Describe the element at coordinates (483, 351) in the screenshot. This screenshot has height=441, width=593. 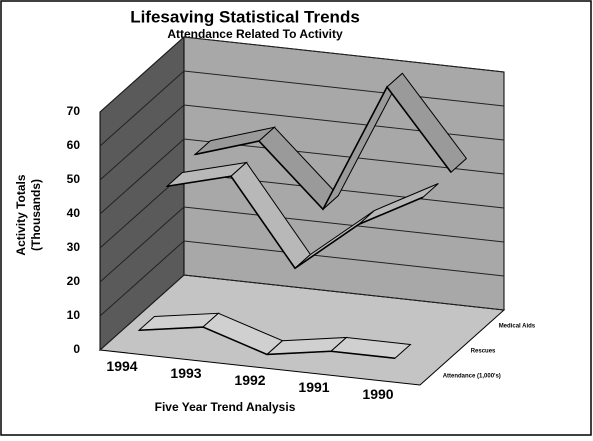
I see `legend-label: Rescues` at that location.